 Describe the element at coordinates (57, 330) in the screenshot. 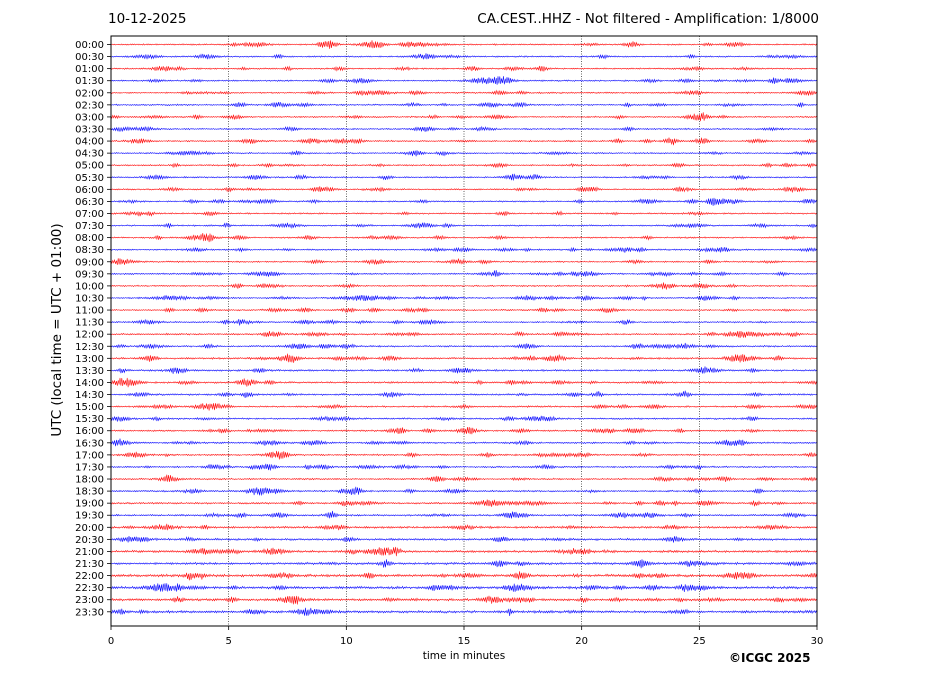

I see `y-axis-label: UTC (local time = UTC + 01:00)` at that location.